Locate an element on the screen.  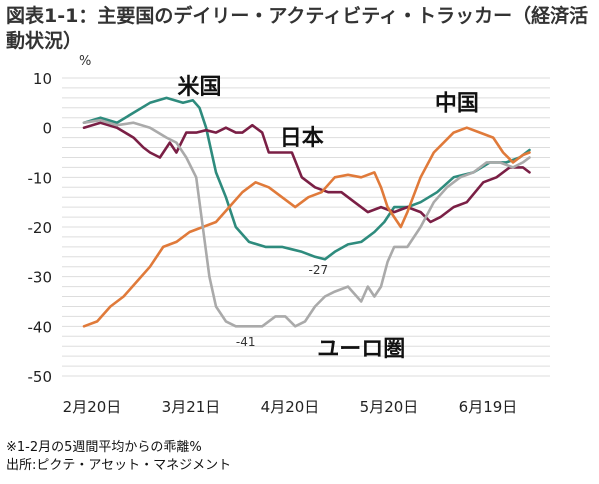
data-label: -41 is located at coordinates (246, 342).